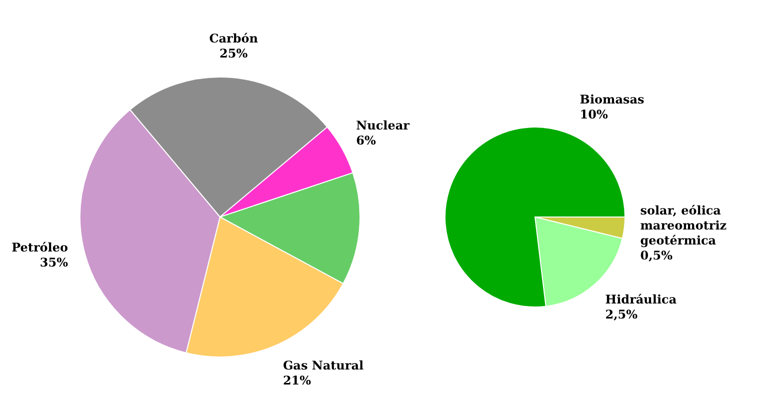 Image resolution: width=757 pixels, height=414 pixels. Describe the element at coordinates (594, 114) in the screenshot. I see `data-label: 10%` at that location.